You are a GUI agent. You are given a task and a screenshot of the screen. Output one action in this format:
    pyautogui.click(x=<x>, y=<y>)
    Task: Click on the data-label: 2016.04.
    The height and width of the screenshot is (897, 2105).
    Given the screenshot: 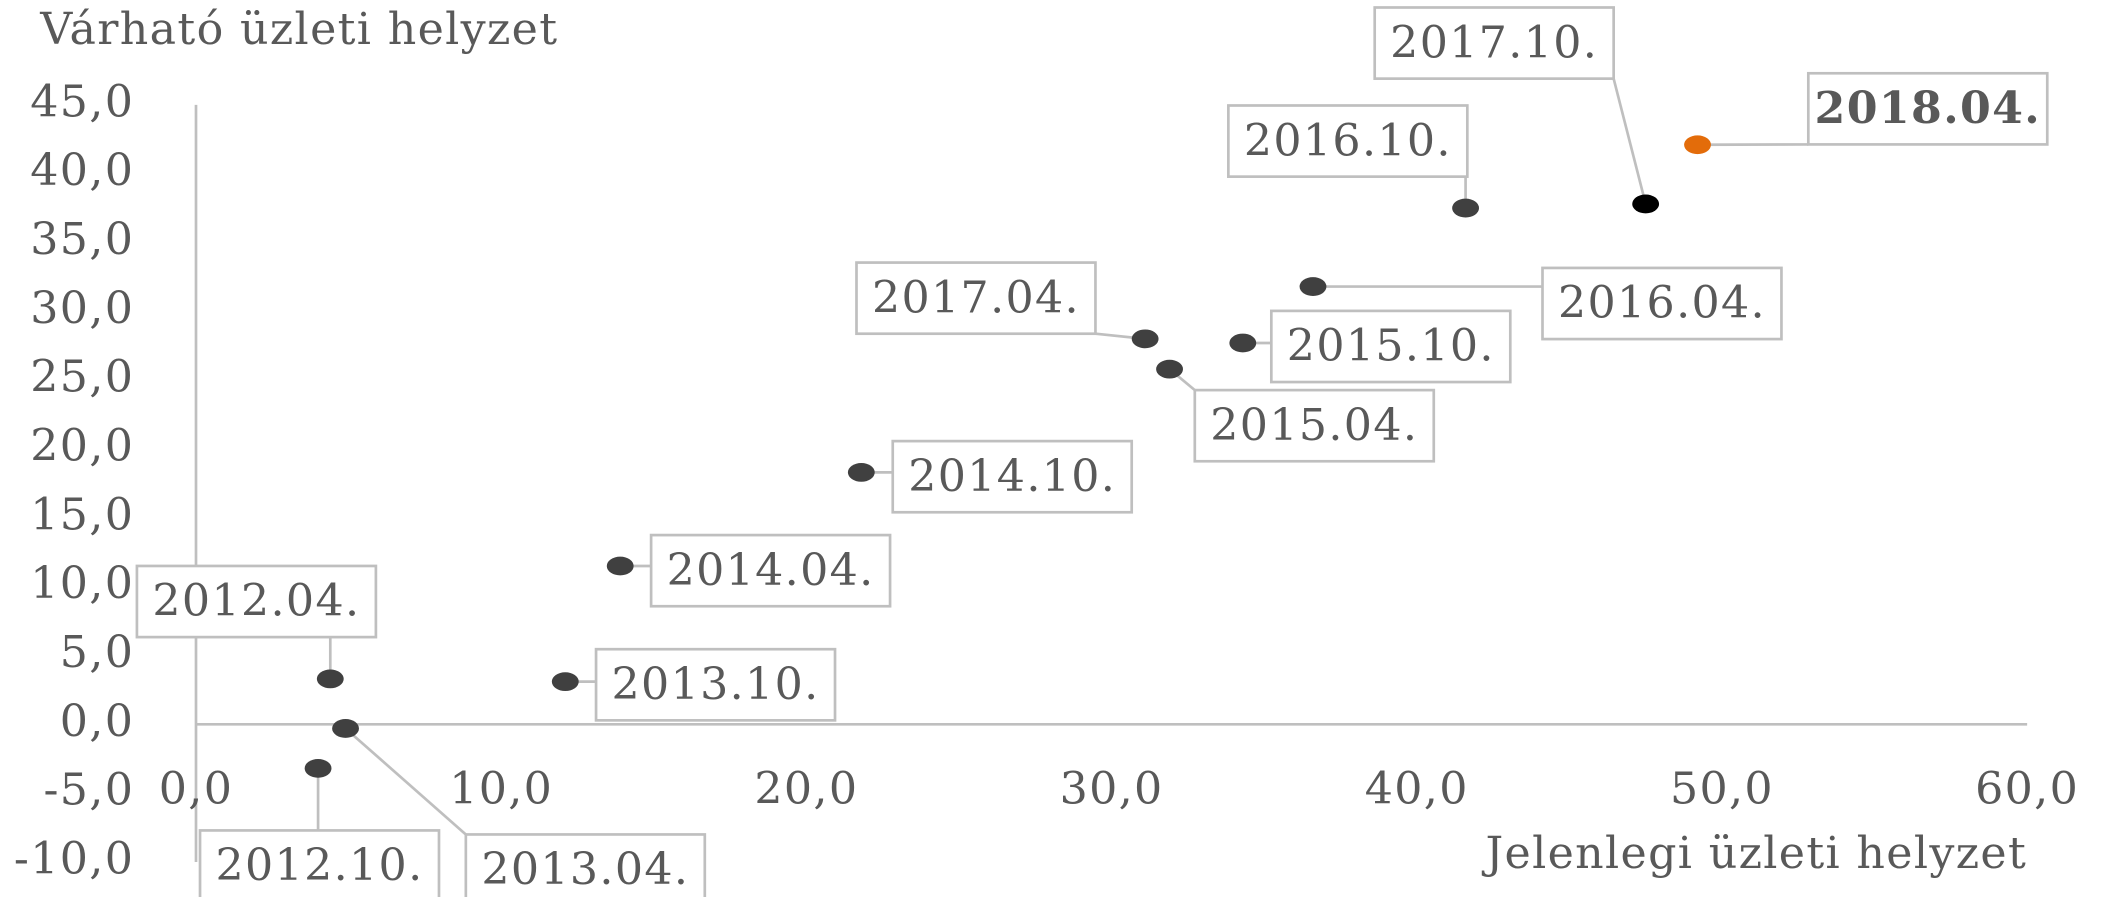 What is the action you would take?
    pyautogui.click(x=1662, y=303)
    